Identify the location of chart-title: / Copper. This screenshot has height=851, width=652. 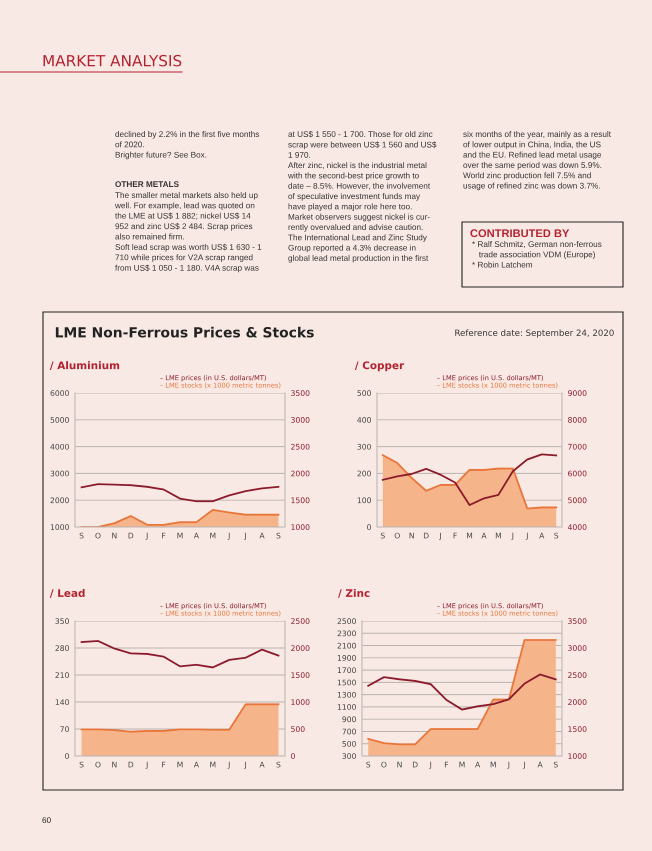
(379, 366).